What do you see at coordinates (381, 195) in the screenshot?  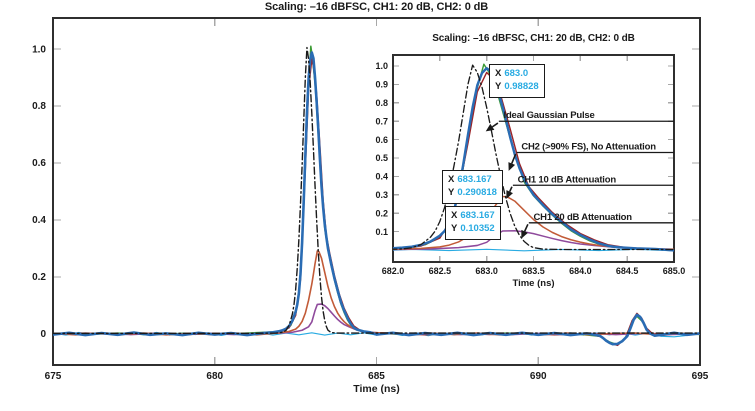 I see `y-tick-label: 0.3` at bounding box center [381, 195].